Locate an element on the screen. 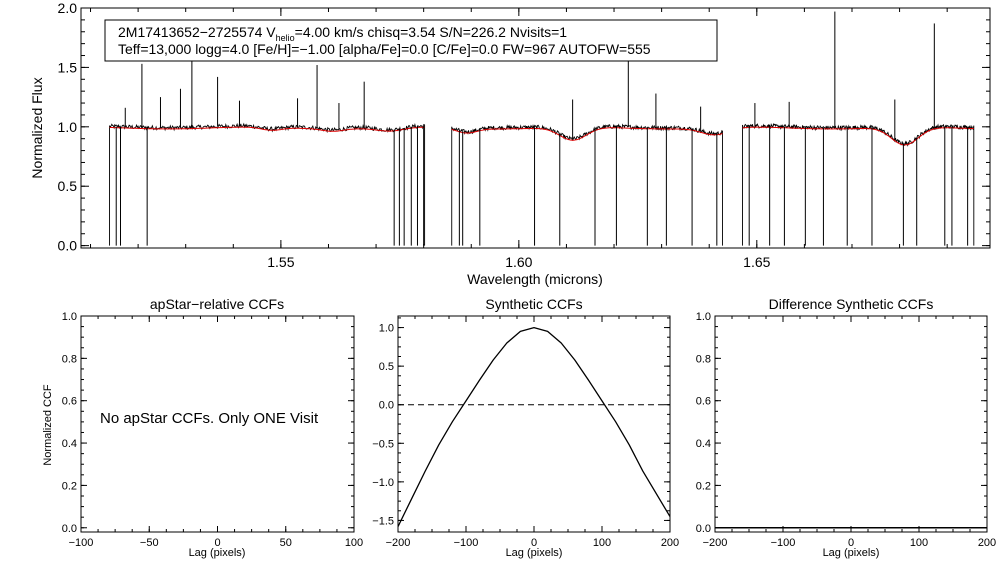 The height and width of the screenshot is (576, 1008). synthetic-ccf-curve is located at coordinates (534, 426).